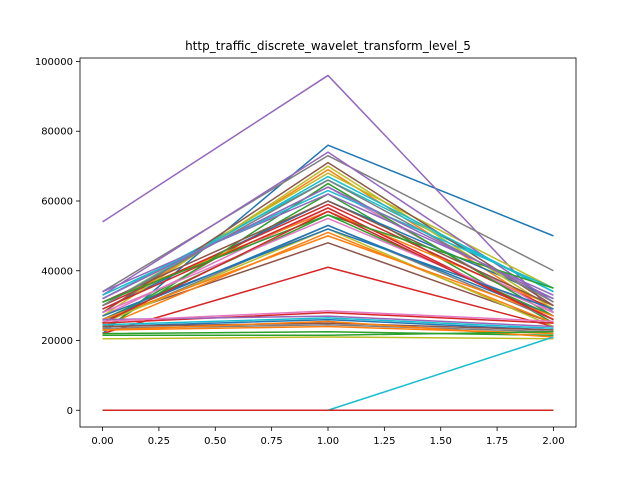 Image resolution: width=640 pixels, height=480 pixels. Describe the element at coordinates (57, 237) in the screenshot. I see `y-axis: 0 20000 40000 60000 80000 100000` at that location.